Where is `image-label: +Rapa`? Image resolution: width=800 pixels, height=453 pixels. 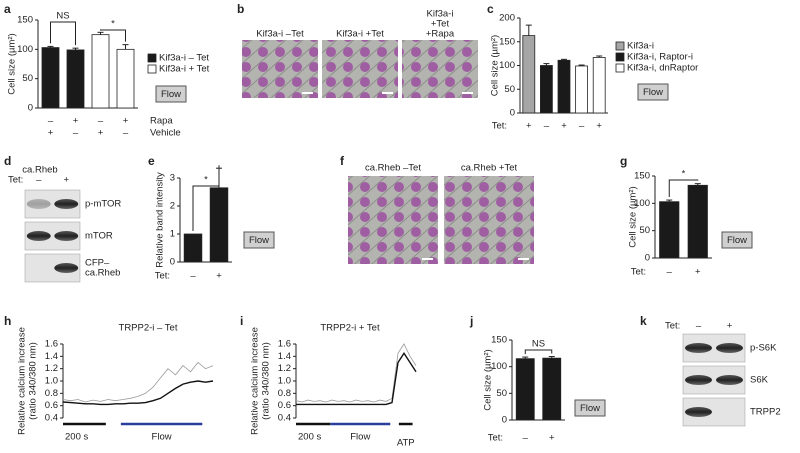 image-label: +Rapa is located at coordinates (440, 34).